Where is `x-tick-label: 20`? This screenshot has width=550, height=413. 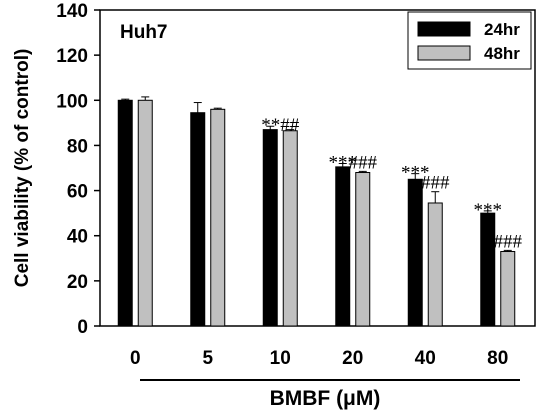 x-tick-label: 20 is located at coordinates (352, 358).